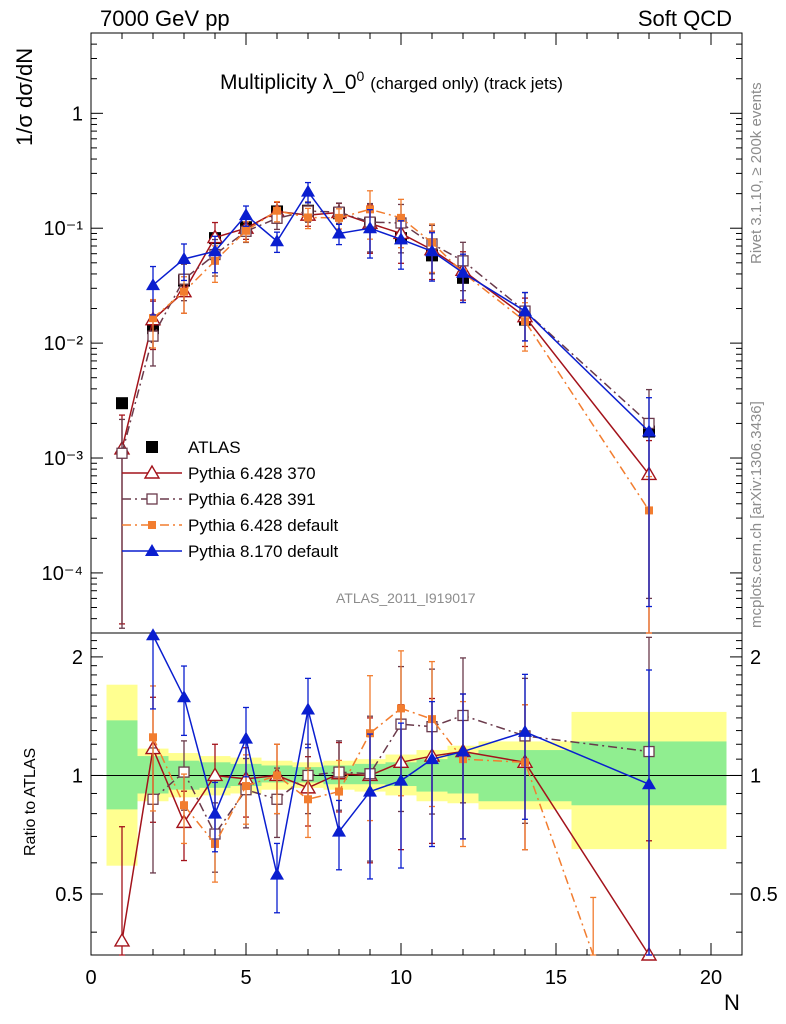  I want to click on chart-title-main: Multiplicity λ_0, so click(288, 82).